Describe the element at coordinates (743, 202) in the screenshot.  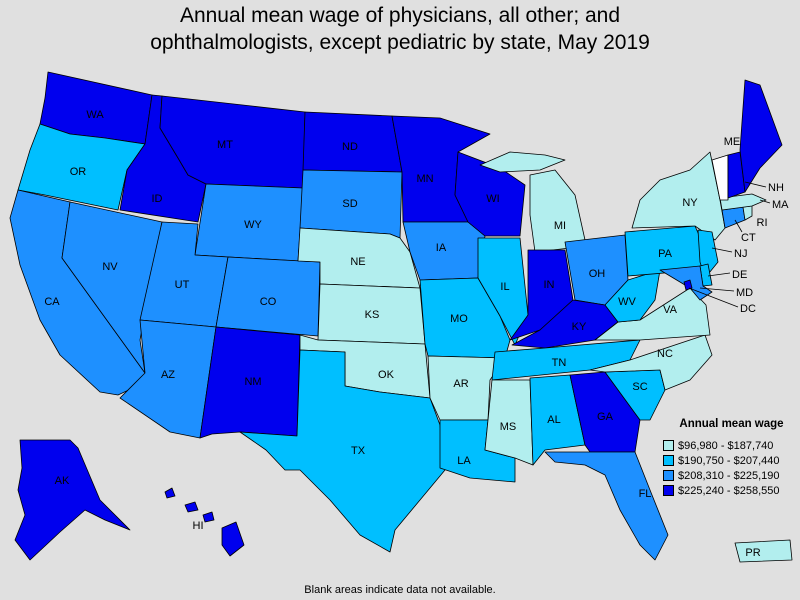
I see `state-ma` at that location.